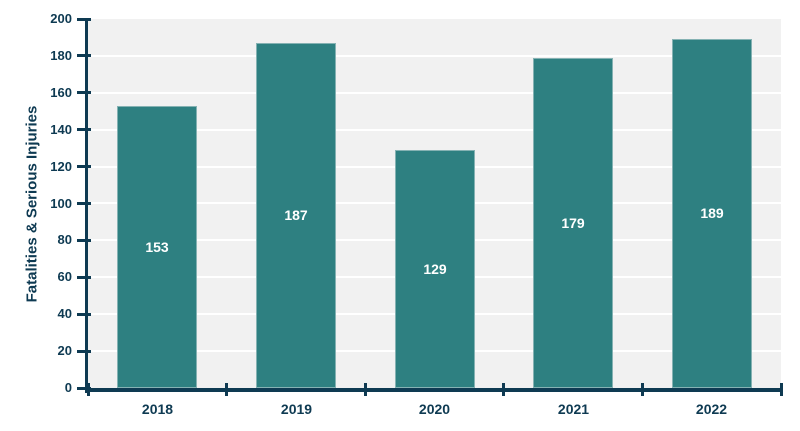 The height and width of the screenshot is (431, 800). I want to click on bar-value-label-2022: 189, so click(712, 213).